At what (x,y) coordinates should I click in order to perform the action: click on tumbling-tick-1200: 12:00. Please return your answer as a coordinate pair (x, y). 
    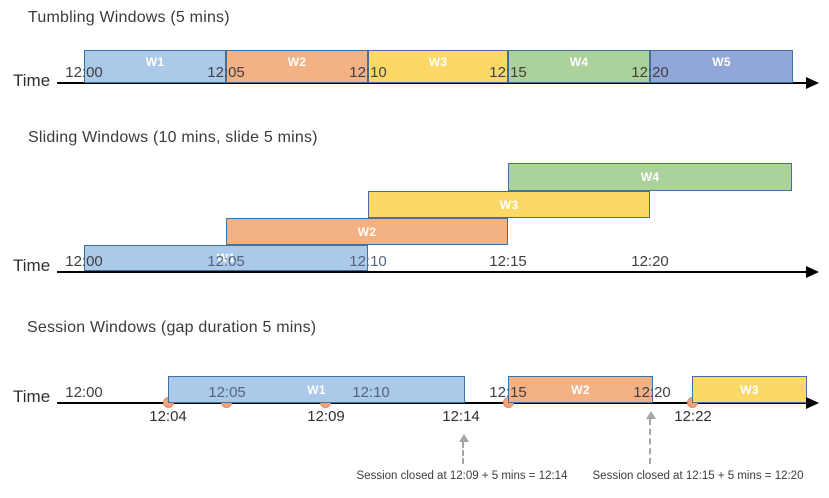
    Looking at the image, I should click on (84, 72).